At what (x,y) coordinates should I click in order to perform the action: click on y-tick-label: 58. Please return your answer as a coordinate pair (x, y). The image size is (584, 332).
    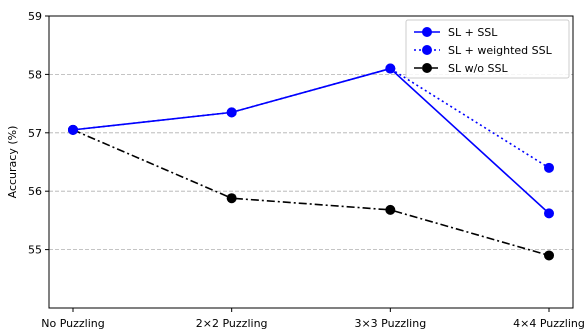
    Looking at the image, I should click on (35, 74).